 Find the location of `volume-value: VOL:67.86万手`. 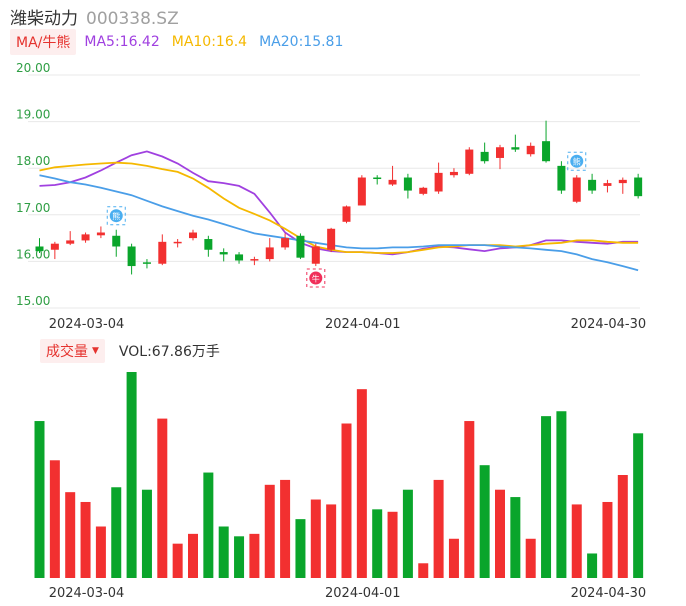

volume-value: VOL:67.86万手 is located at coordinates (169, 352).